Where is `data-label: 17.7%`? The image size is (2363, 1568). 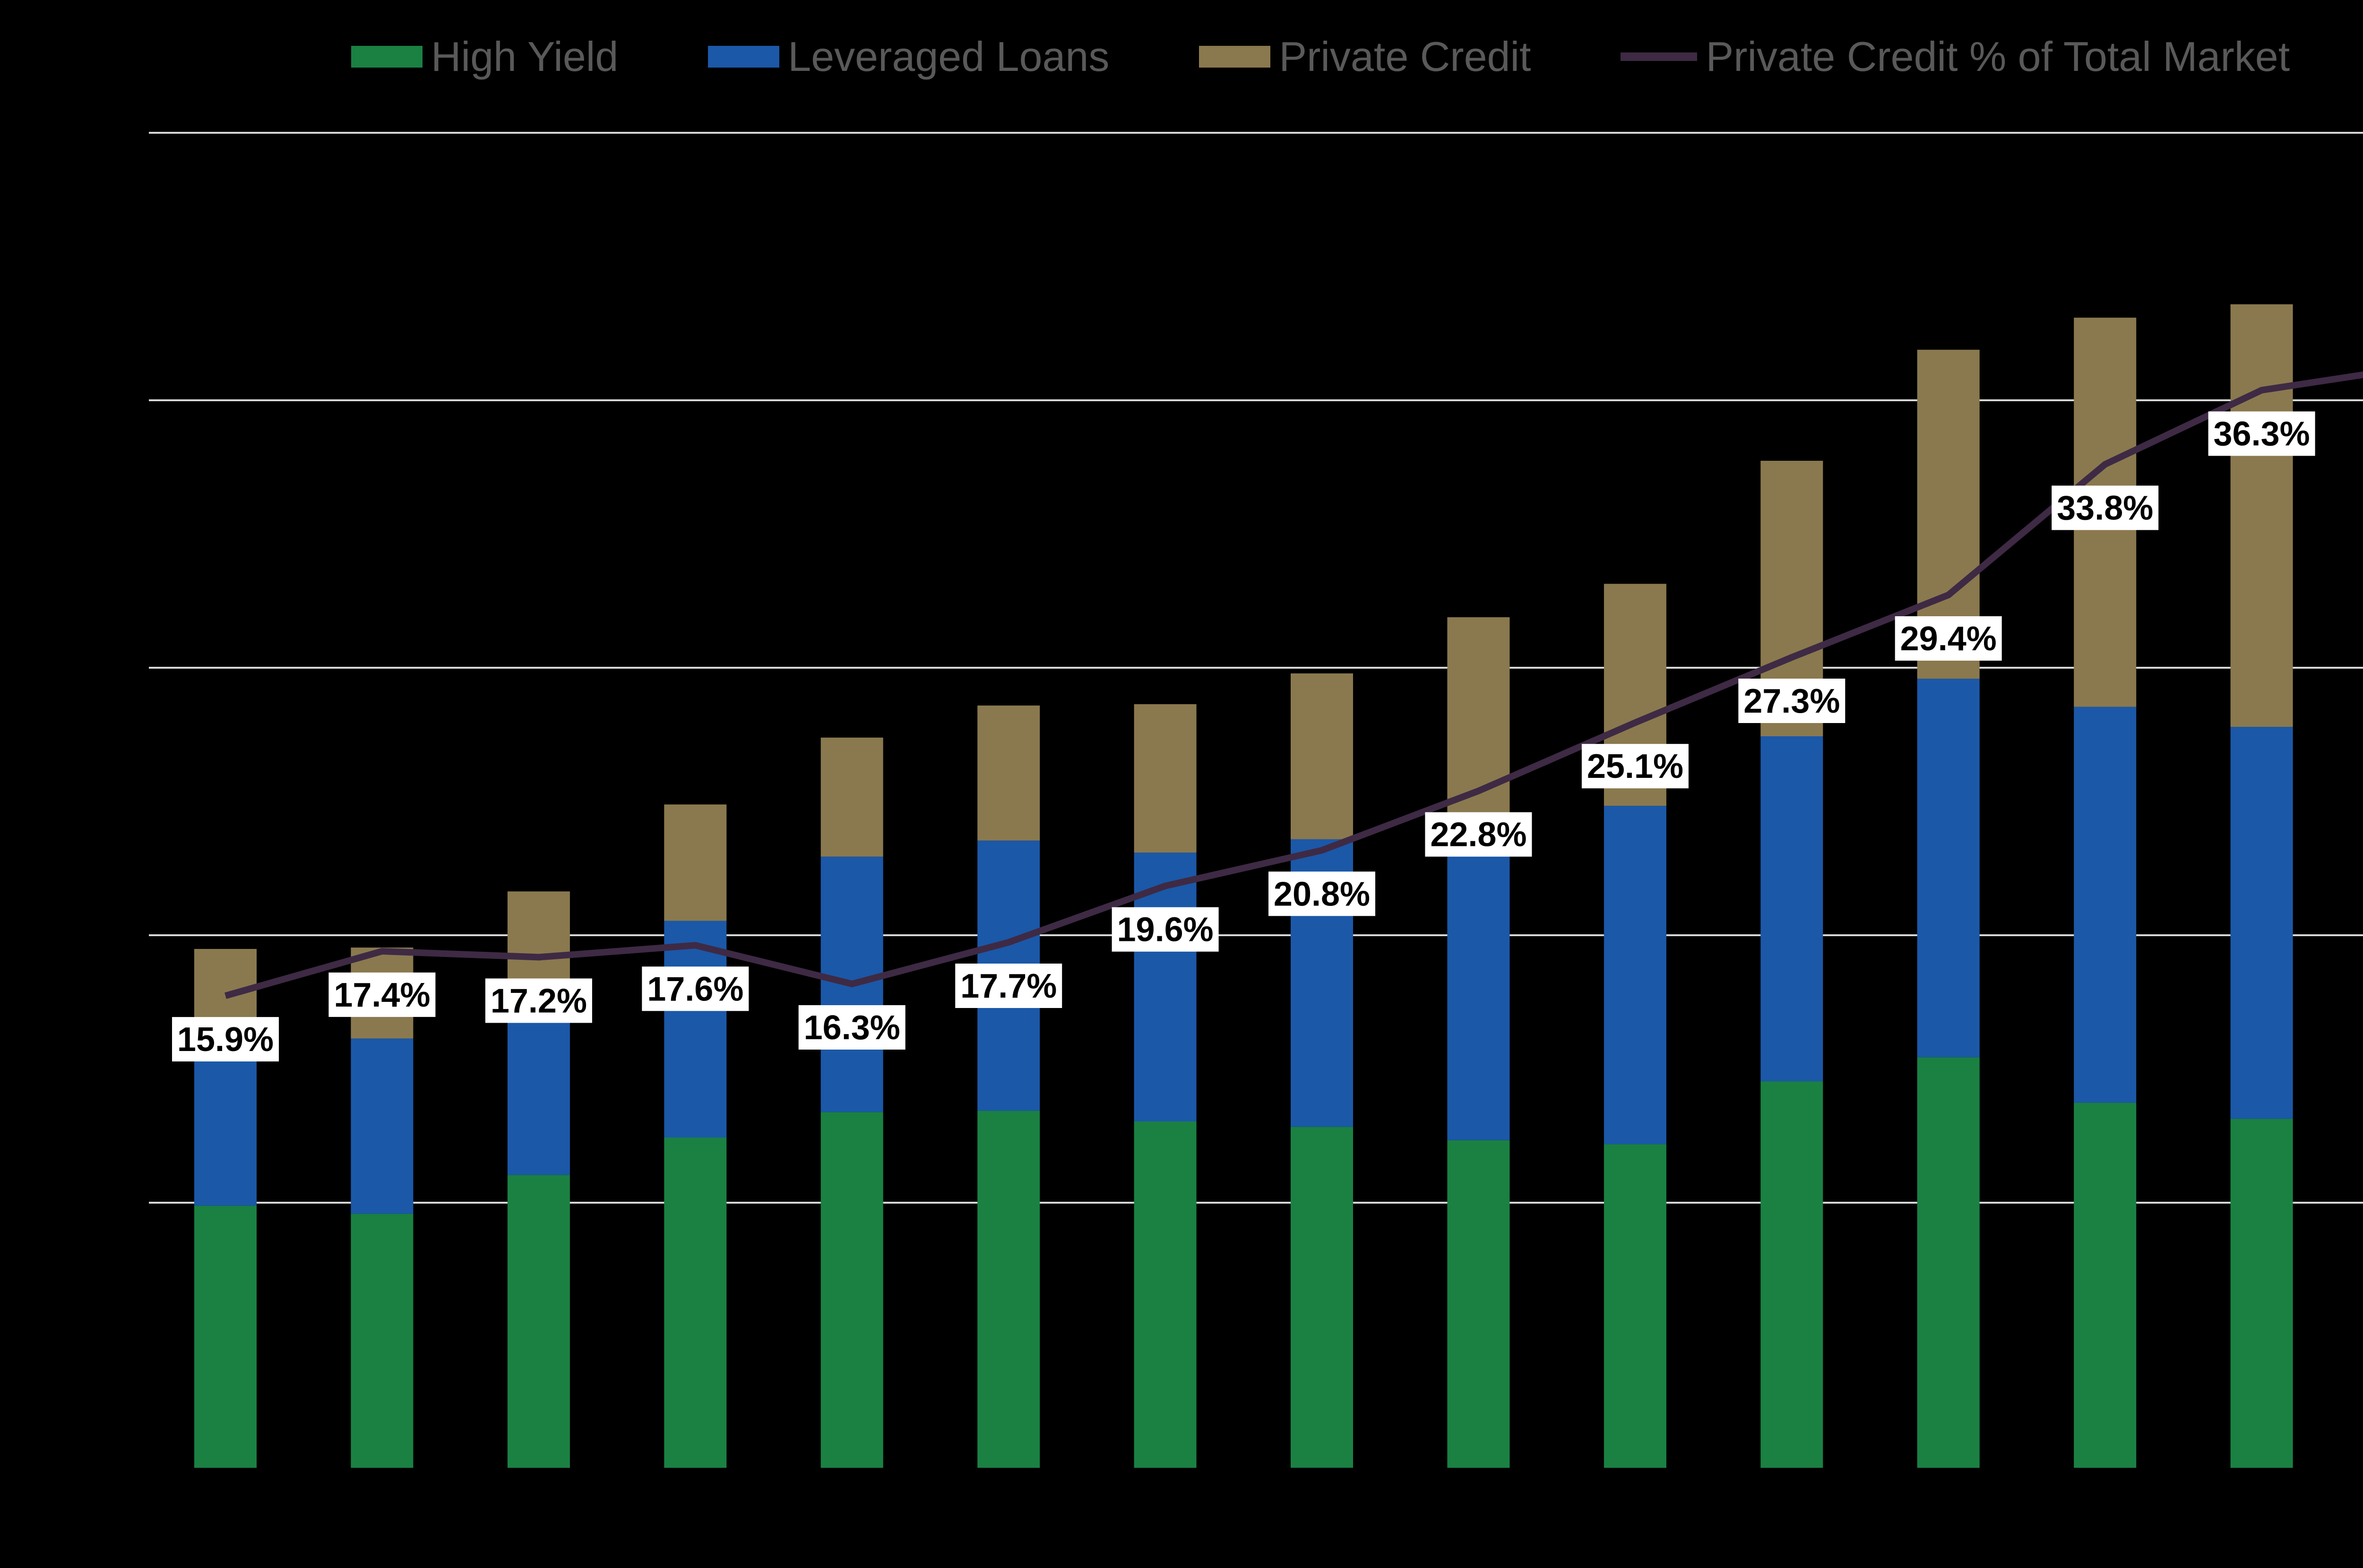 data-label: 17.7% is located at coordinates (1008, 986).